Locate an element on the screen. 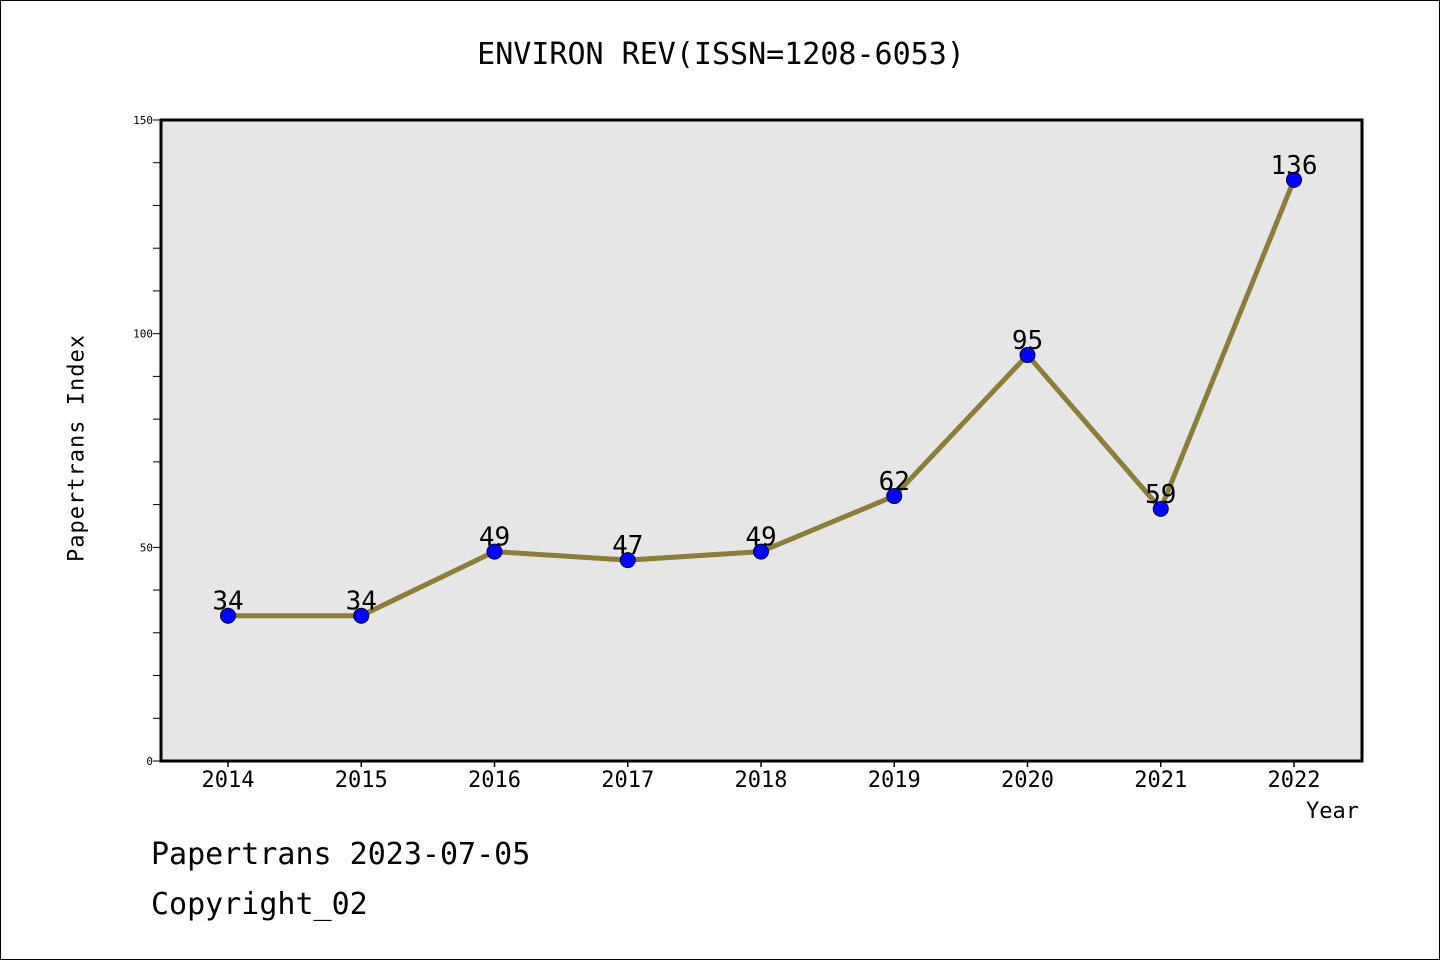 The image size is (1440, 960). x-tick-label: 2016 is located at coordinates (494, 780).